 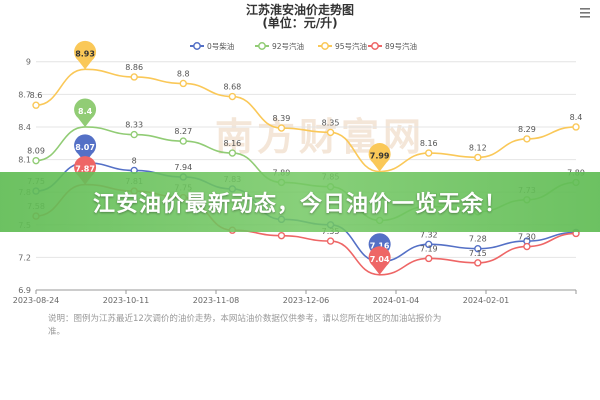 I want to click on data-label: 7.28, so click(x=478, y=239).